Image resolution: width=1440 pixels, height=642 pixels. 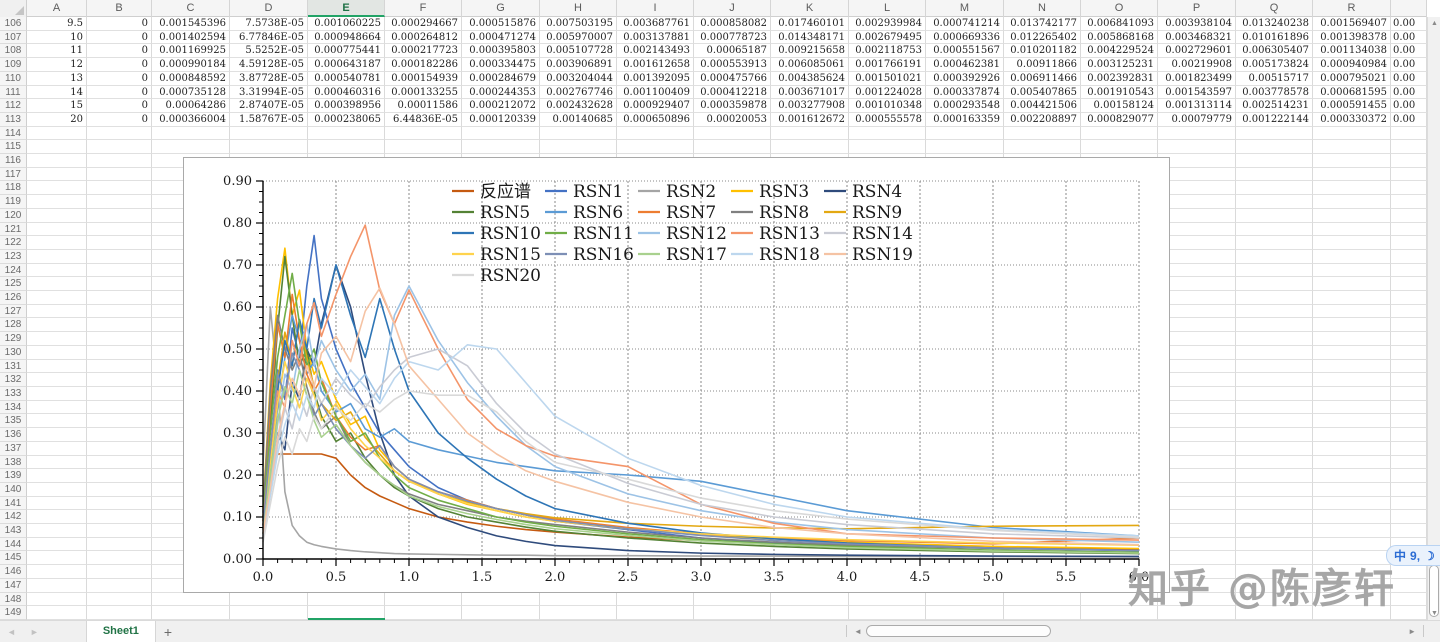 I want to click on cell-C110: 0.000848592, so click(x=191, y=78).